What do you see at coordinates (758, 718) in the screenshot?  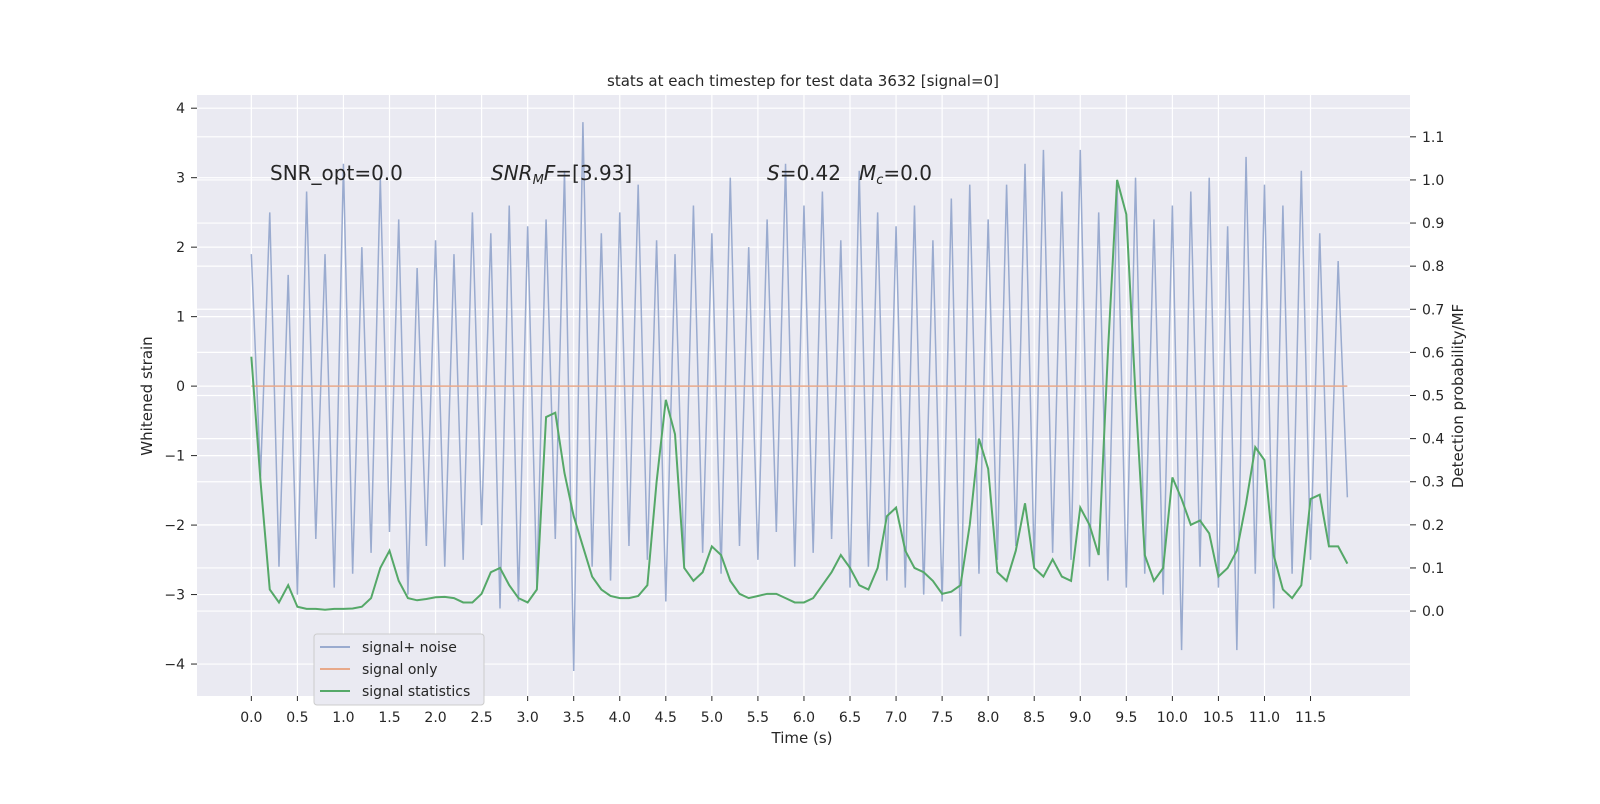 I see `x-tick-label: 5.5` at bounding box center [758, 718].